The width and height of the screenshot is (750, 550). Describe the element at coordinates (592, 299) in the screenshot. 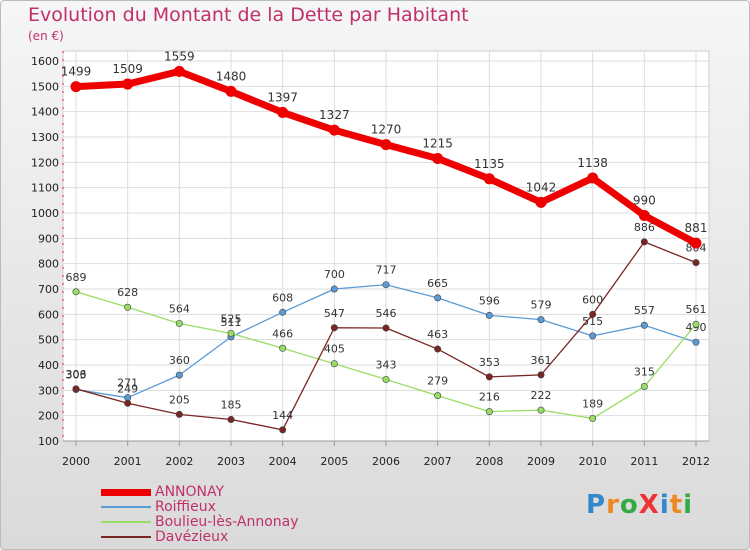

I see `data-label: 600` at that location.